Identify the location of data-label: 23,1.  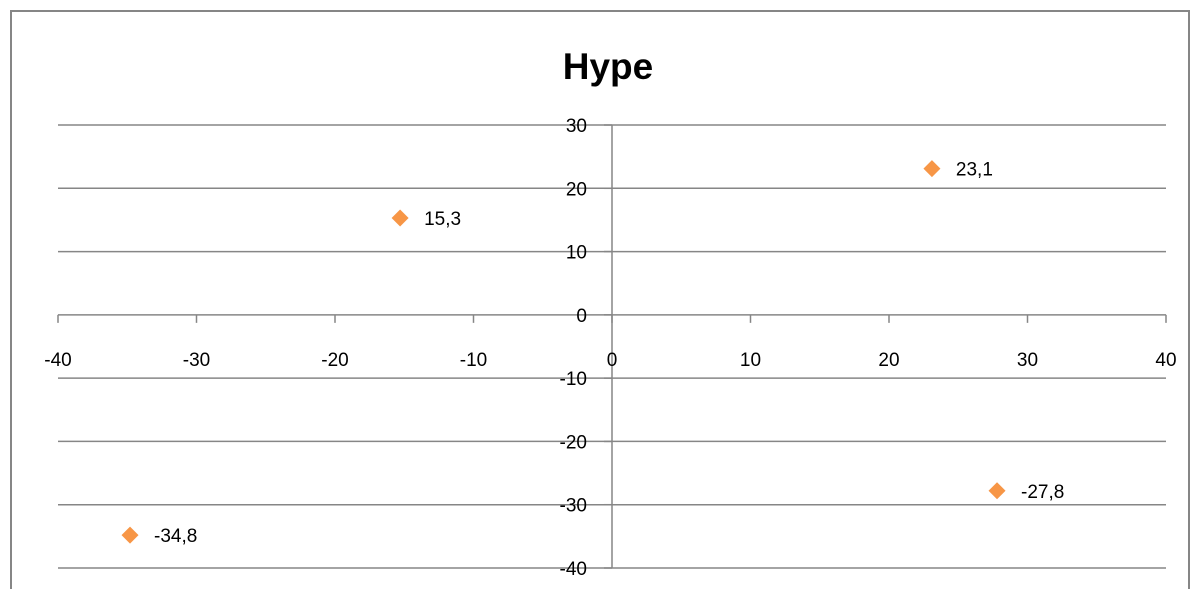
(974, 170).